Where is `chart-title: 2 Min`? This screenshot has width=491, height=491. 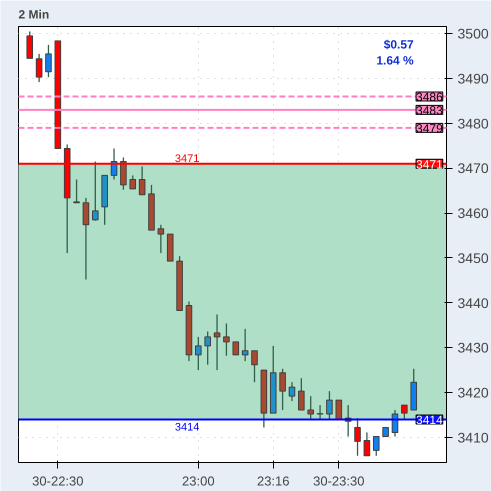
chart-title: 2 Min is located at coordinates (34, 15).